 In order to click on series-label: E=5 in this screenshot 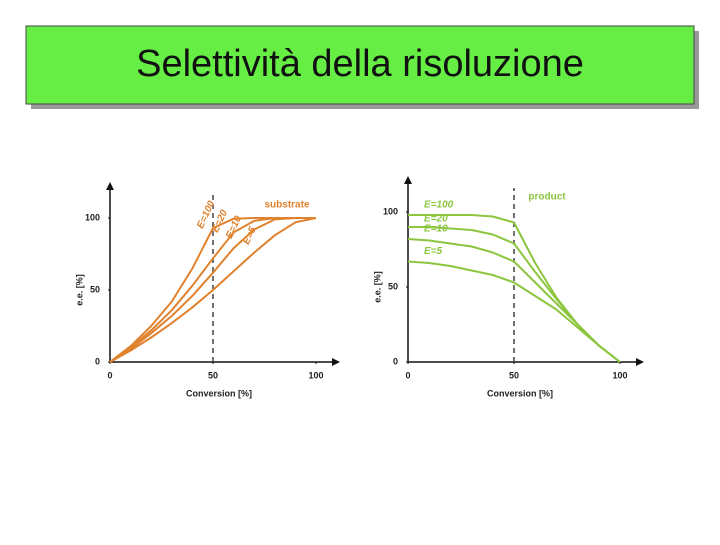, I will do `click(433, 251)`.